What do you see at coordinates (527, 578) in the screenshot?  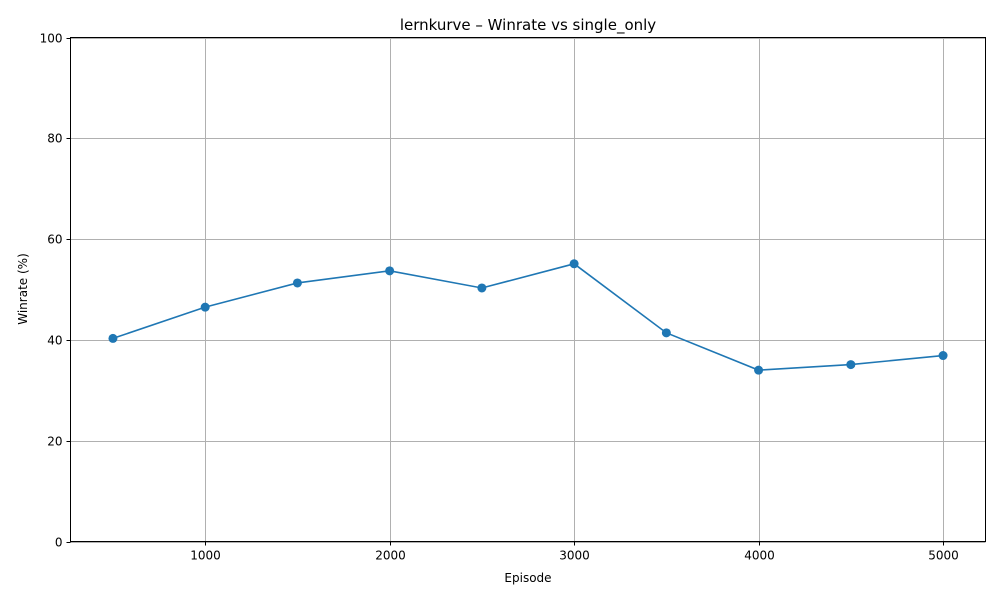 I see `x-axis-label: Episode` at bounding box center [527, 578].